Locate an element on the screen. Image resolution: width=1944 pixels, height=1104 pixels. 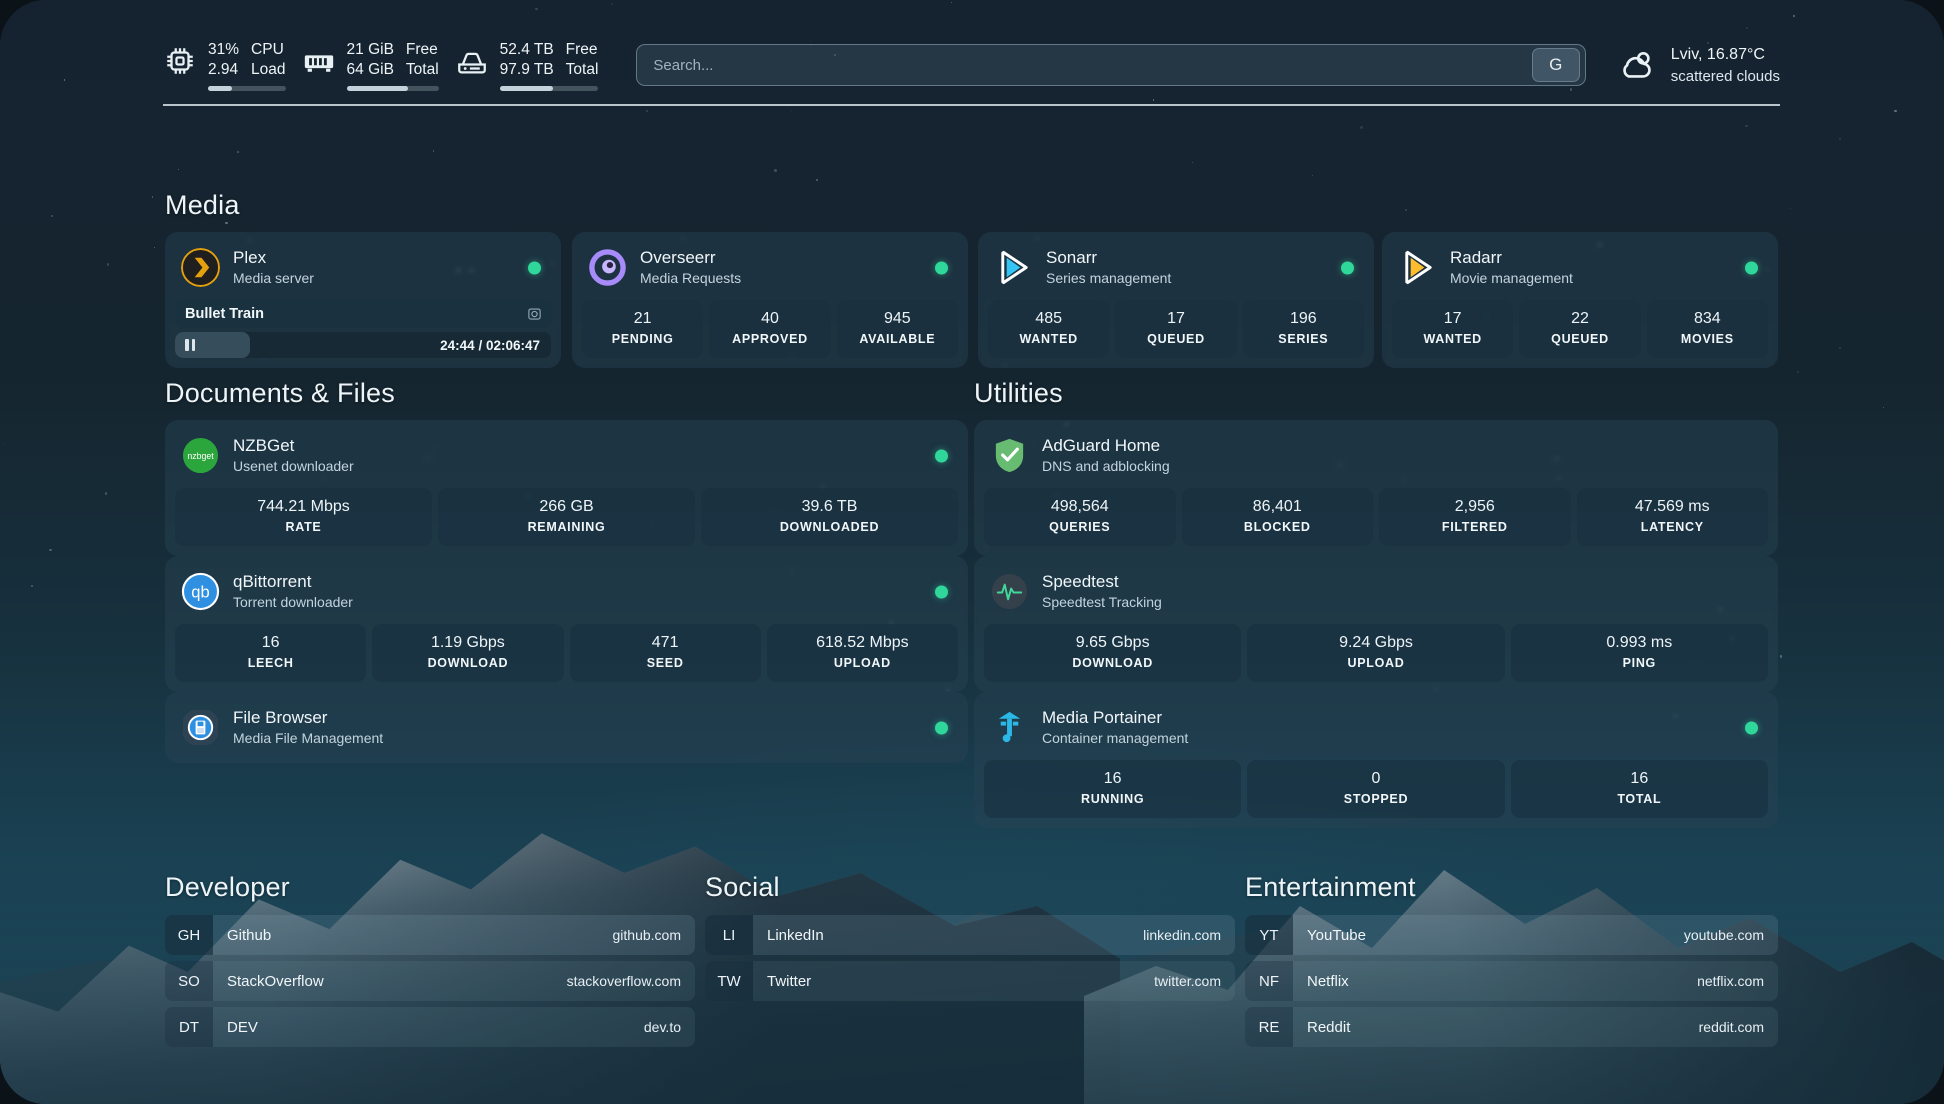
filebrowser-logo is located at coordinates (200, 727).